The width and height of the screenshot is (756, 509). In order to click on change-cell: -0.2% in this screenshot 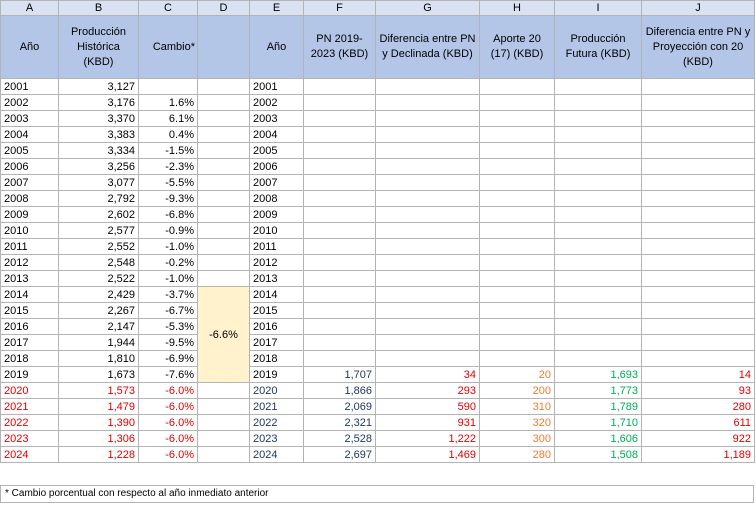, I will do `click(168, 262)`.